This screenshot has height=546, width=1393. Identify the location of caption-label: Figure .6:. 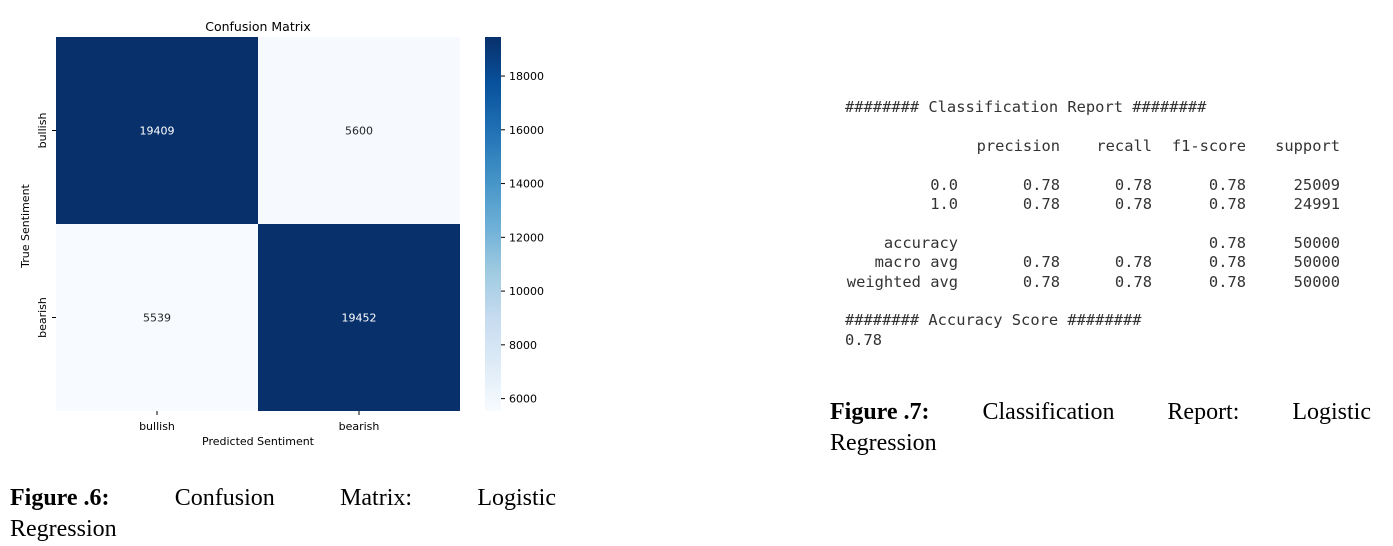
(60, 498).